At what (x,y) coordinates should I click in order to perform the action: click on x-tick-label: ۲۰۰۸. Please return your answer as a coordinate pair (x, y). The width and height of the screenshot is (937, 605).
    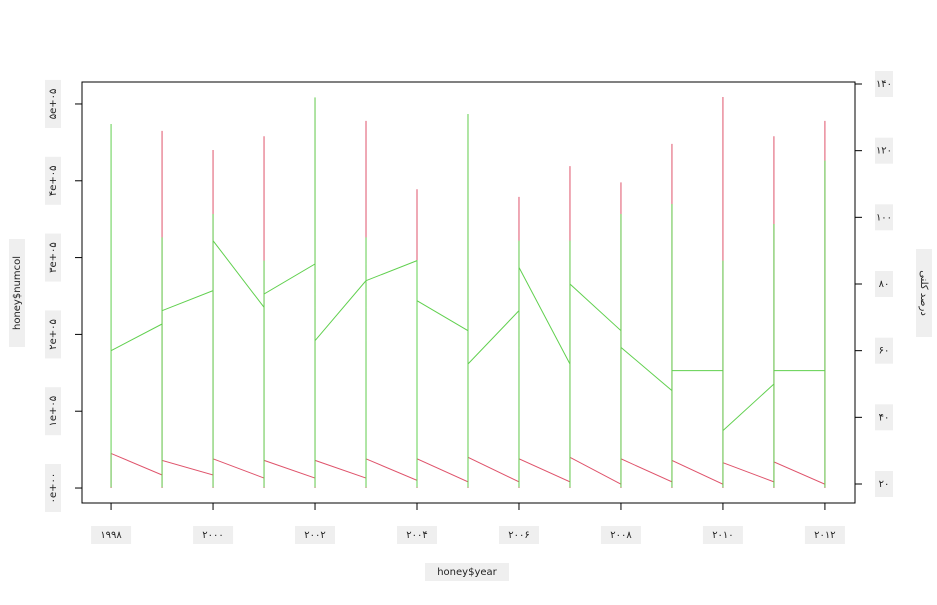
    Looking at the image, I should click on (621, 535).